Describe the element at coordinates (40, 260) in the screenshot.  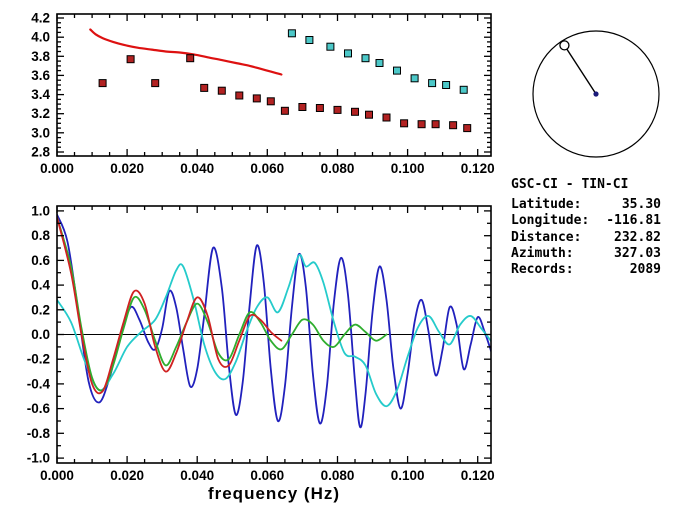
I see `y-tick-label: 0.6` at that location.